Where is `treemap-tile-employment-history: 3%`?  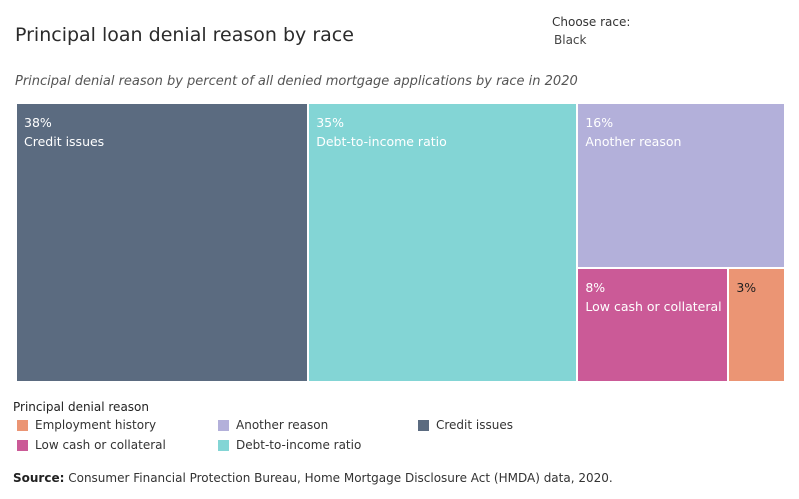
treemap-tile-employment-history: 3% is located at coordinates (756, 325).